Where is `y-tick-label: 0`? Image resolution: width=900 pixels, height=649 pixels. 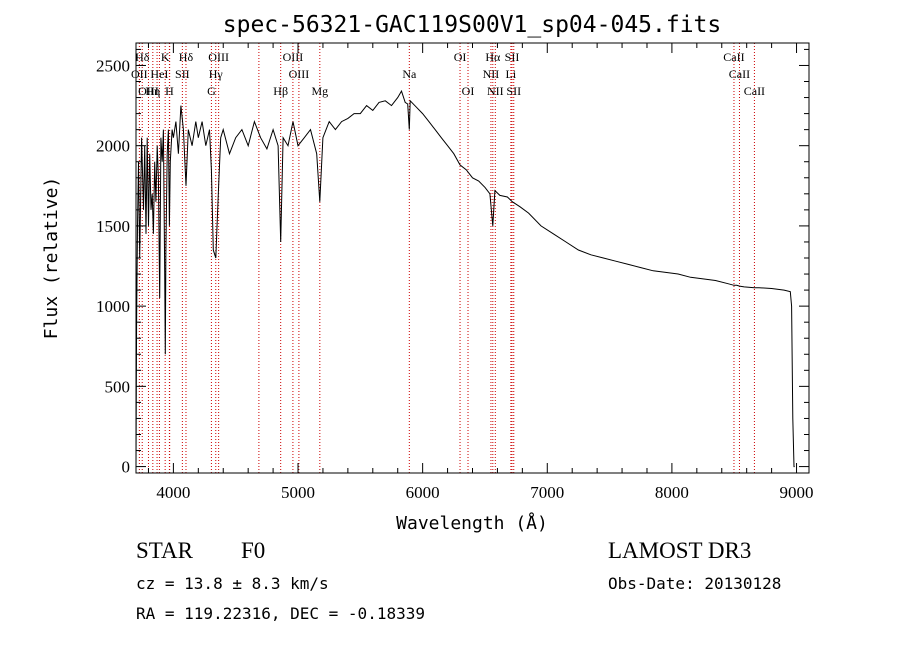 y-tick-label: 0 is located at coordinates (126, 467).